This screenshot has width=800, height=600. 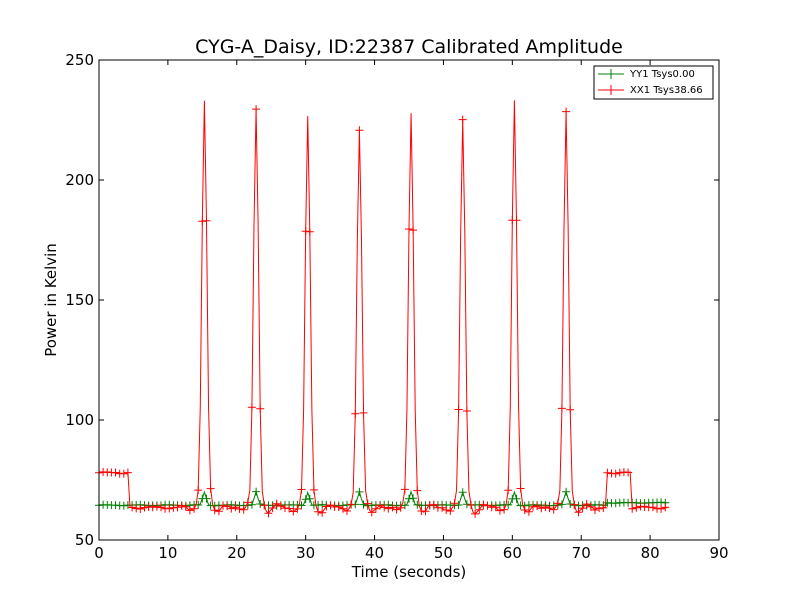 I want to click on x-tick-label: 70, so click(x=581, y=553).